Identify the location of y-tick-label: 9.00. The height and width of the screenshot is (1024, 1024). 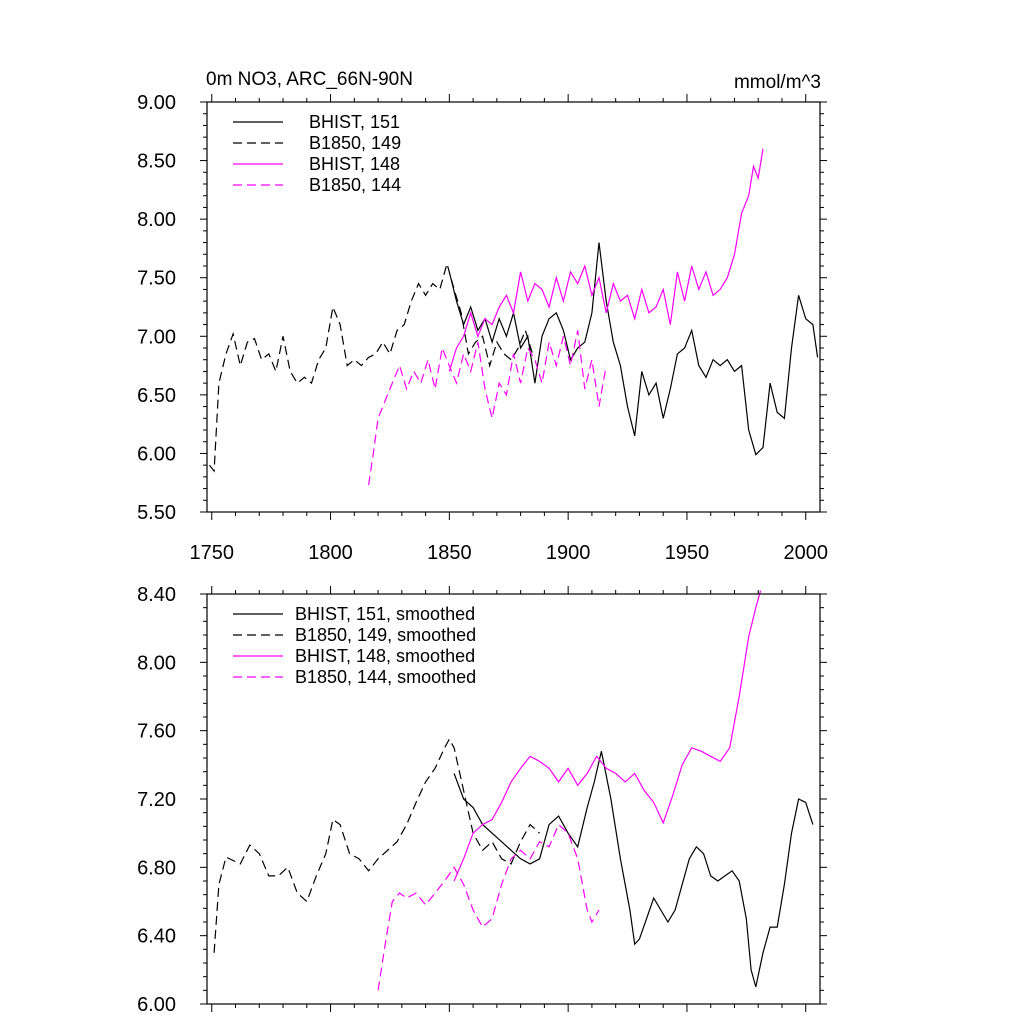
(156, 103).